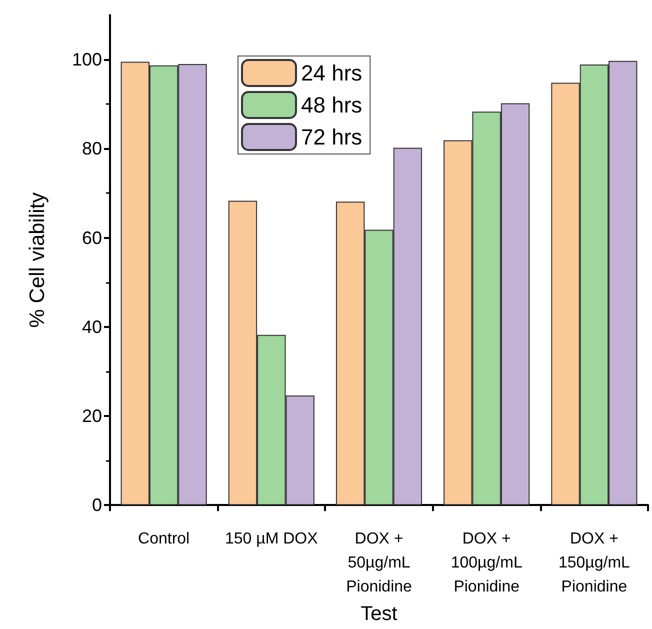 This screenshot has height=629, width=652. What do you see at coordinates (92, 326) in the screenshot?
I see `y-tick-label: 40` at bounding box center [92, 326].